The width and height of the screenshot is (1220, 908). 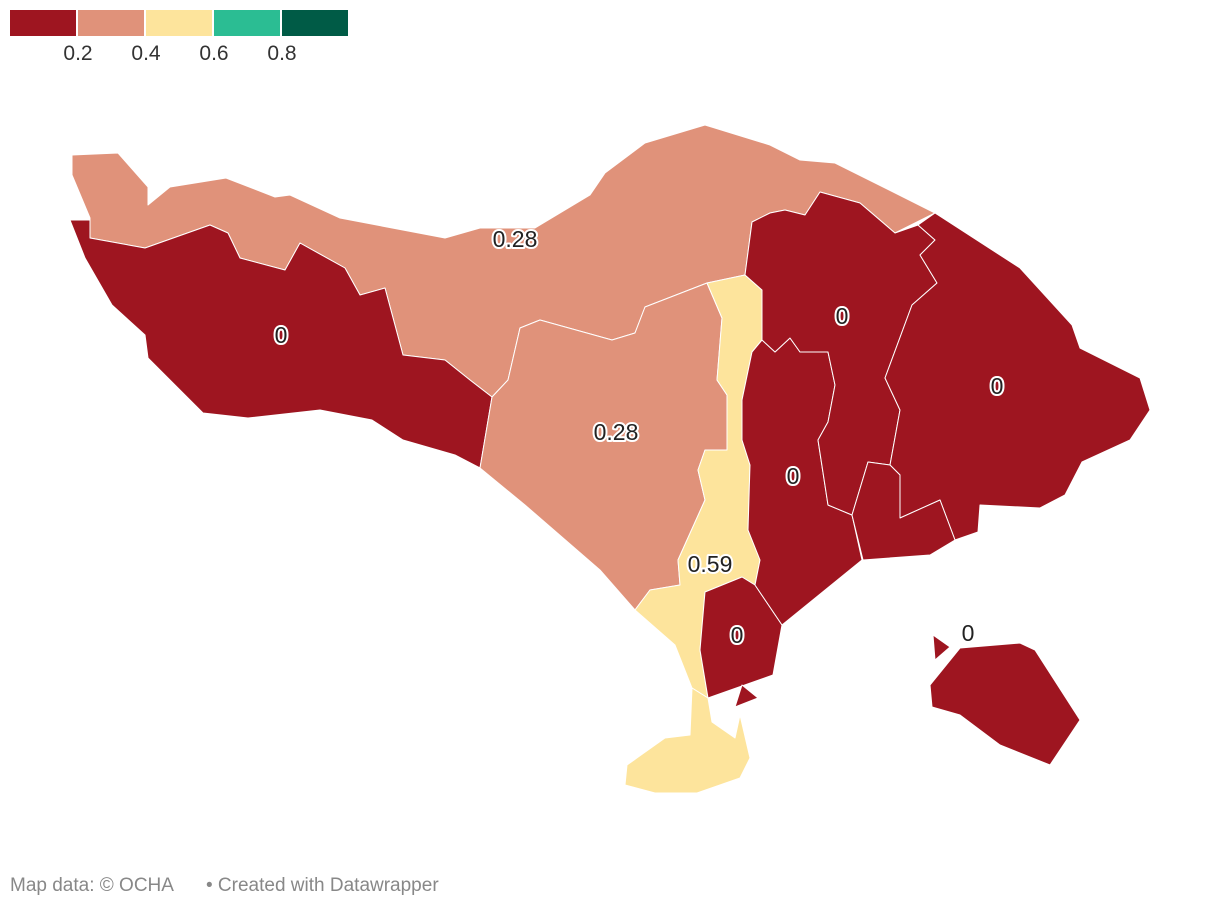 I want to click on legend-tick-label: 0.6, so click(x=213, y=53).